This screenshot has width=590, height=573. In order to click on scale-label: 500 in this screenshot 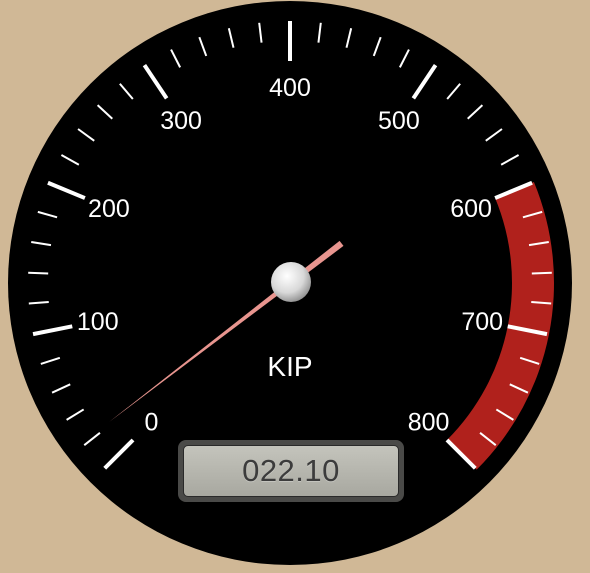, I will do `click(399, 121)`.